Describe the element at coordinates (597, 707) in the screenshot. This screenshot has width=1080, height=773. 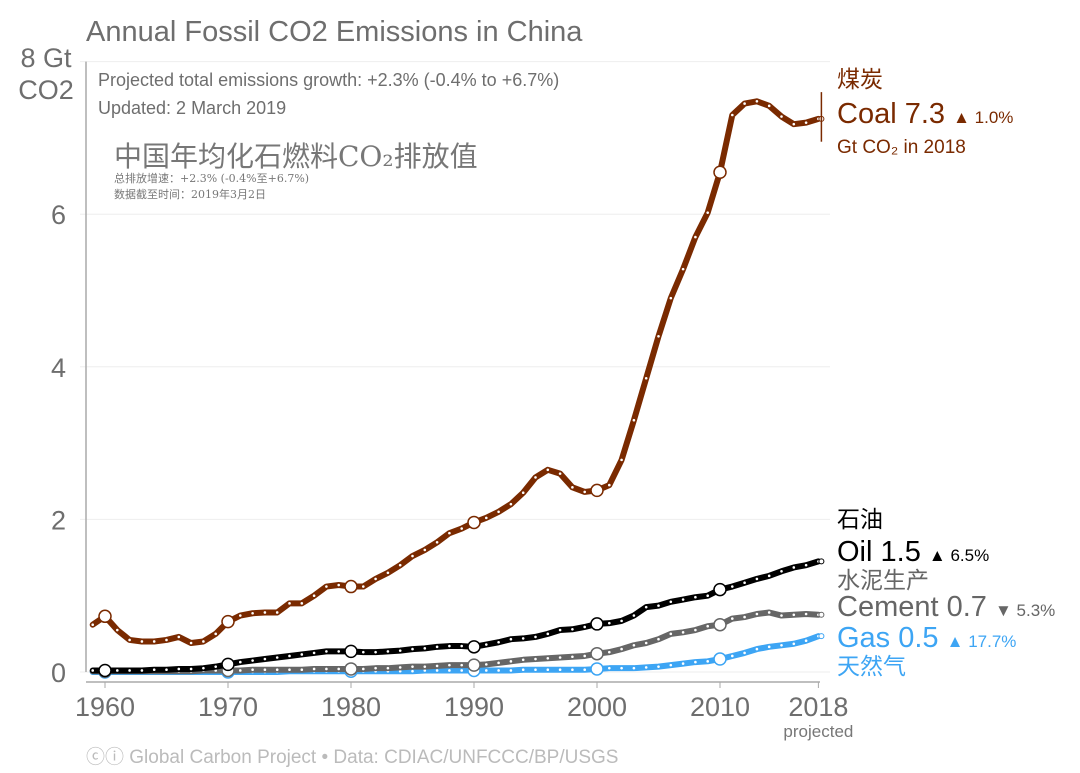
I see `x-tick-label: 2000` at that location.